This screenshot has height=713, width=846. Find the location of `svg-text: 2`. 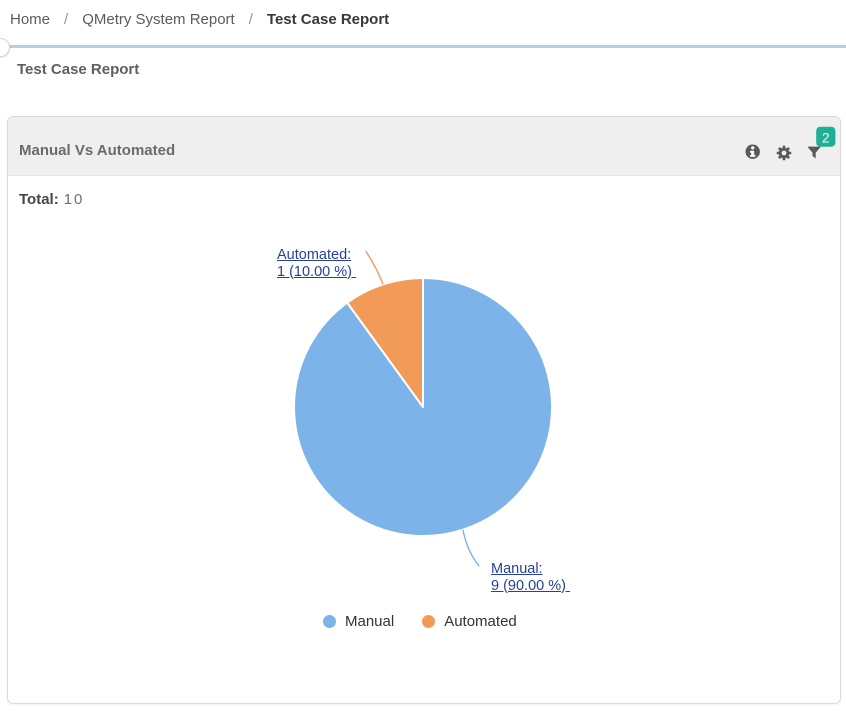

svg-text: 2 is located at coordinates (826, 137).